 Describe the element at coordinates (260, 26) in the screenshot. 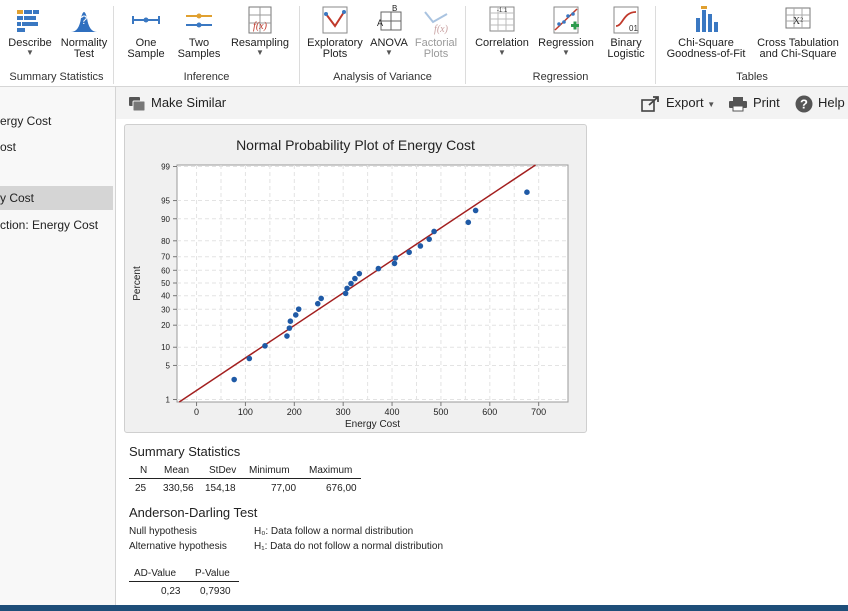

I see `svg-text: f(x)` at that location.